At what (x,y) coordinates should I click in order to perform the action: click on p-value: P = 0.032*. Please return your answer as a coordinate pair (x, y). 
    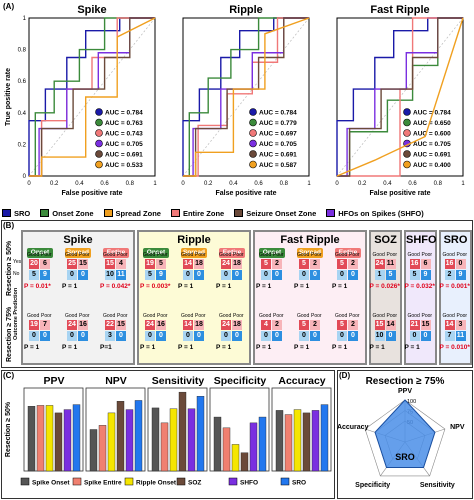
    Looking at the image, I should click on (419, 286).